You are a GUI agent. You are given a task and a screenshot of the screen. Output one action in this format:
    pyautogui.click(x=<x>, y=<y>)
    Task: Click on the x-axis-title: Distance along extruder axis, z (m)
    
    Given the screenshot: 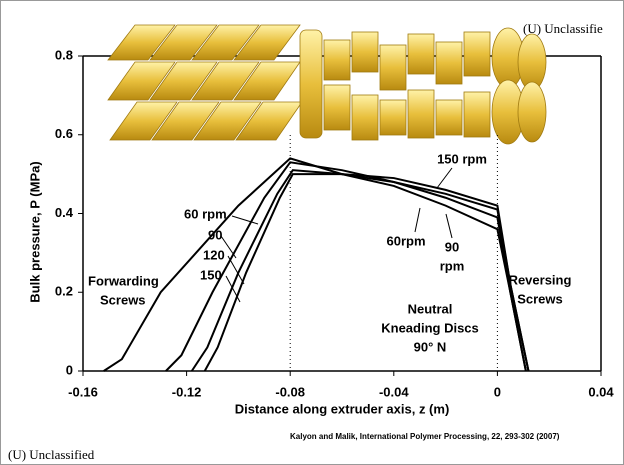 What is the action you would take?
    pyautogui.click(x=342, y=408)
    